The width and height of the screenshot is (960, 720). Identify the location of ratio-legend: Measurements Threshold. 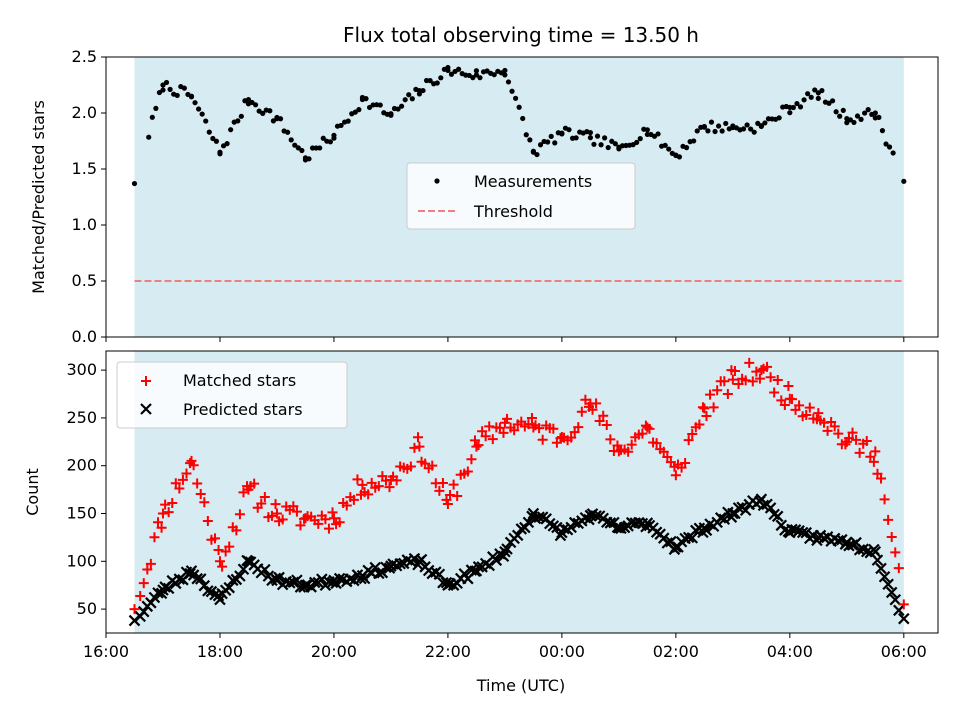
(521, 196).